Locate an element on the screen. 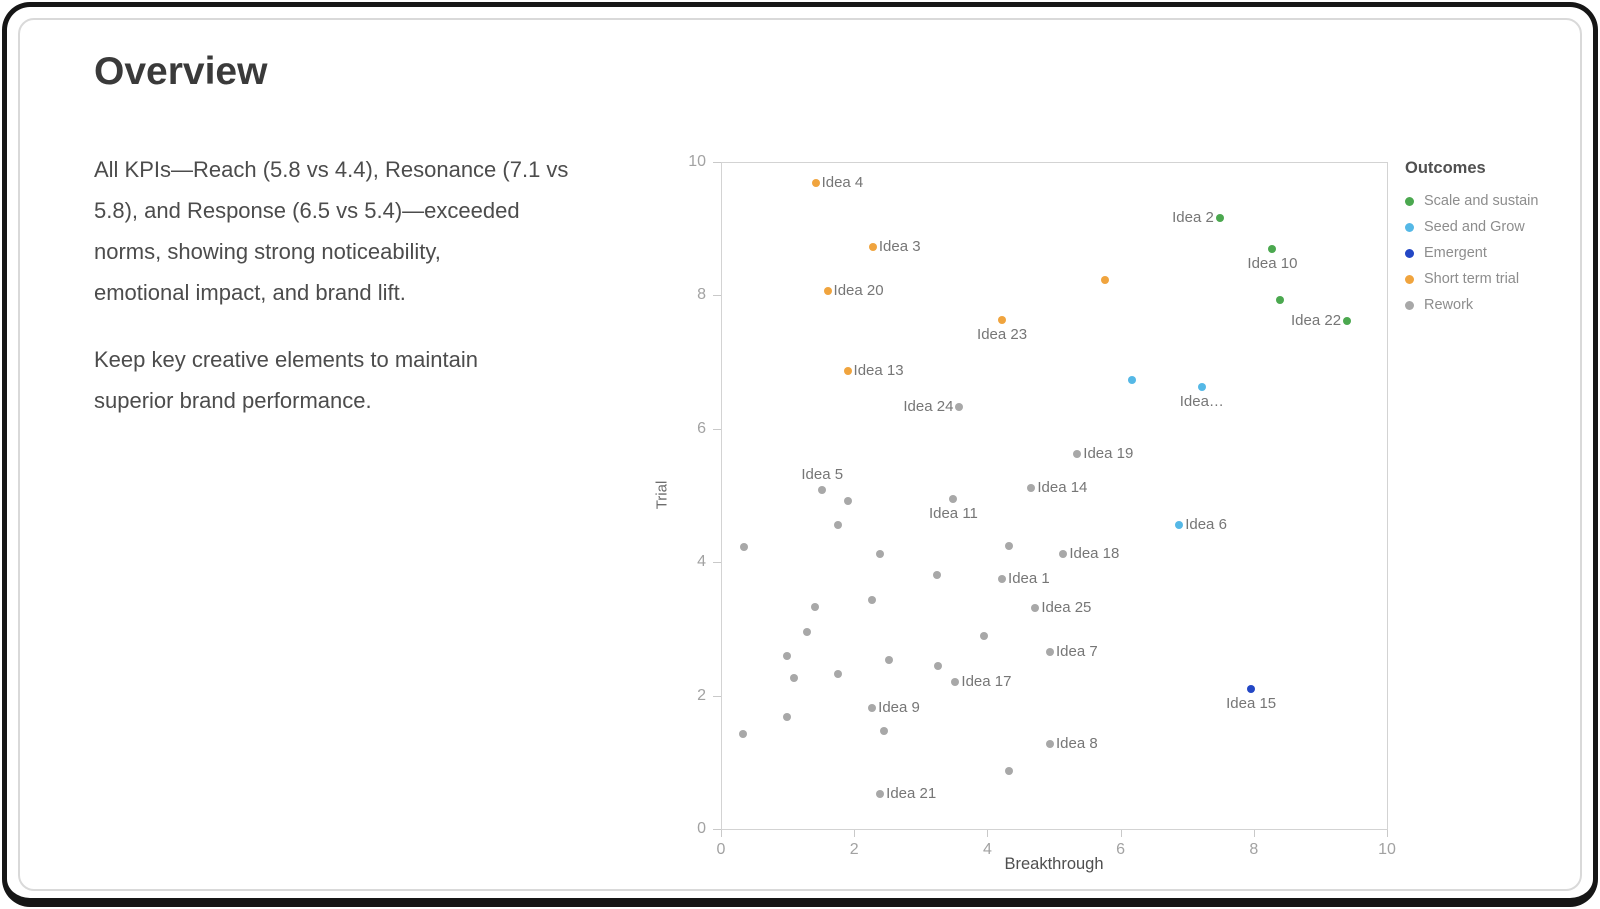  scatter-point-label: Idea 6 is located at coordinates (1206, 524).